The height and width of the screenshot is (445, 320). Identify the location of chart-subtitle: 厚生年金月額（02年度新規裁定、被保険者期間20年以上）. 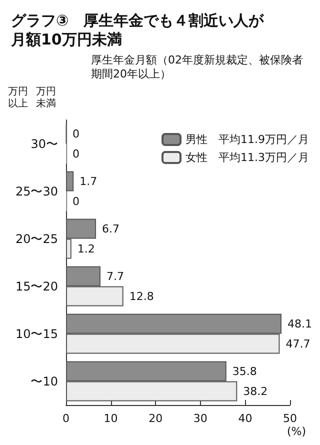
(197, 67).